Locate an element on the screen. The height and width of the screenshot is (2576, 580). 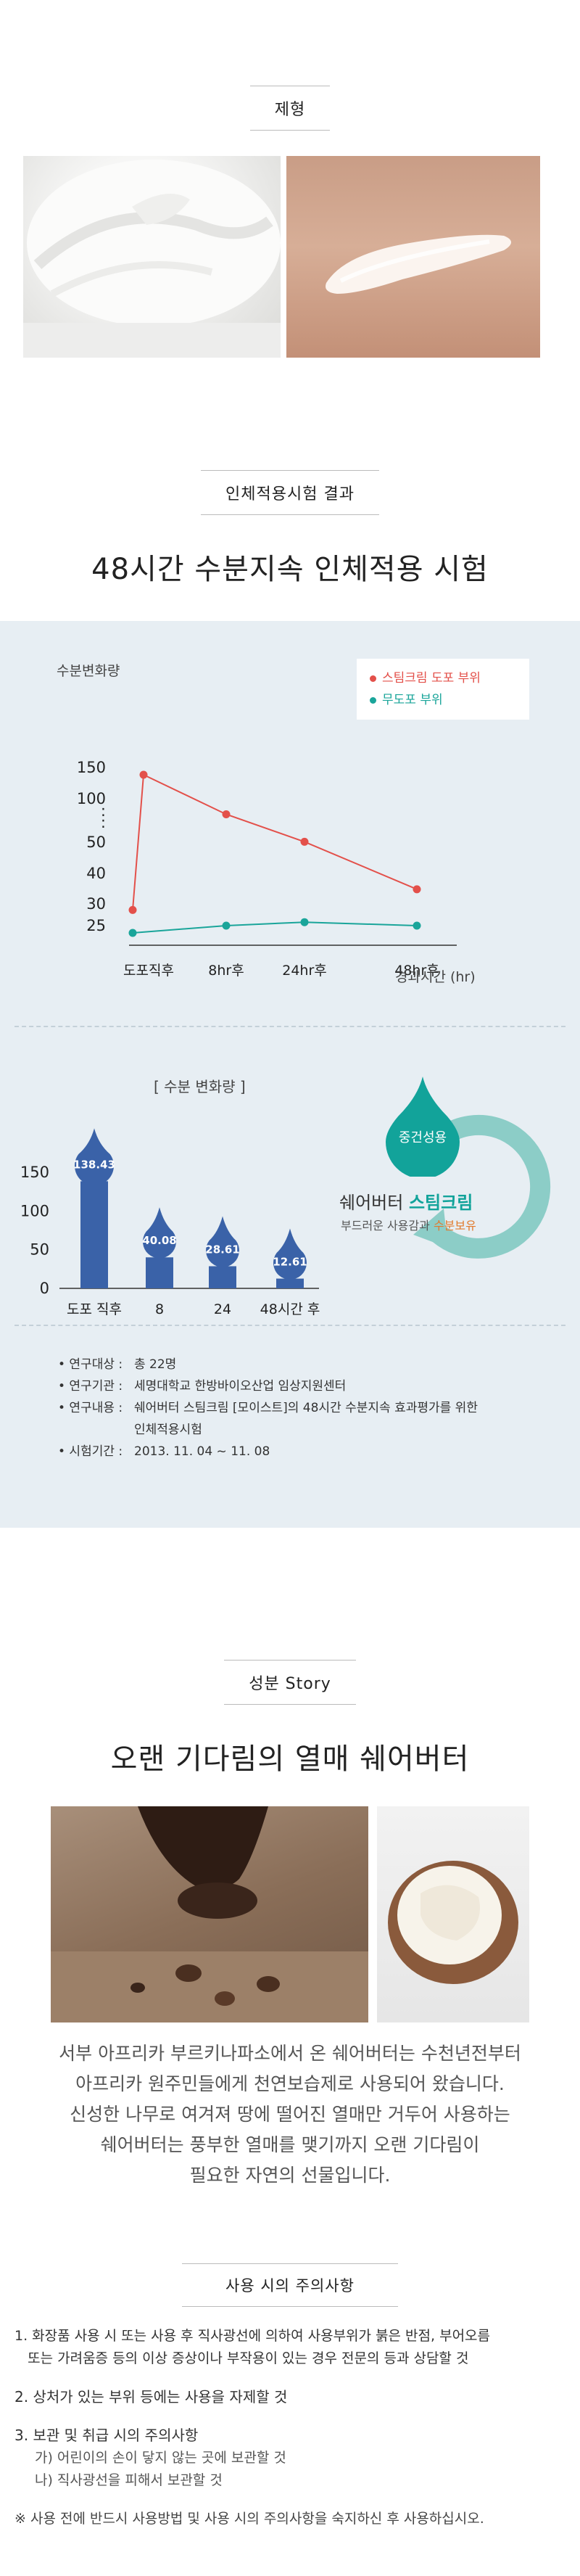
legend-dot-red is located at coordinates (373, 678).